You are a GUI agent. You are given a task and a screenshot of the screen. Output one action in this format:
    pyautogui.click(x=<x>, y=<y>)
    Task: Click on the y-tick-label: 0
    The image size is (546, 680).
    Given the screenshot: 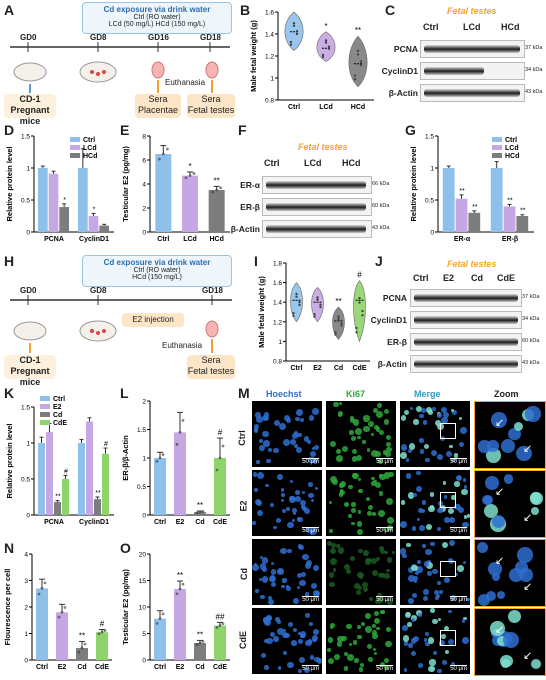 What is the action you would take?
    pyautogui.click(x=144, y=516)
    